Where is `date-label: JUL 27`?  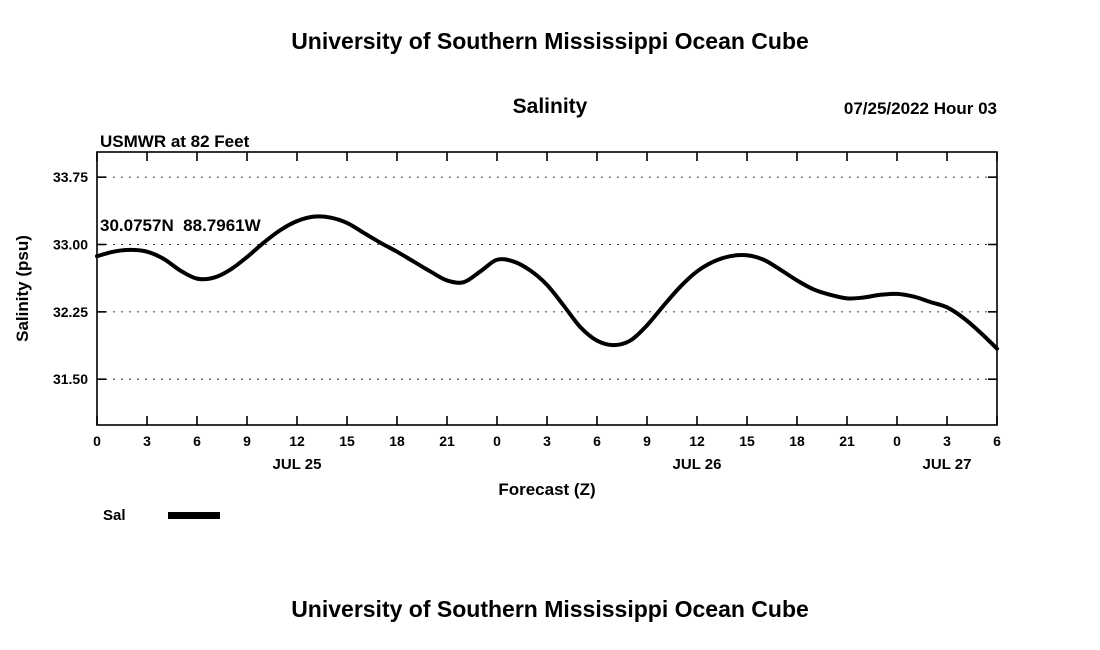 date-label: JUL 27 is located at coordinates (947, 464).